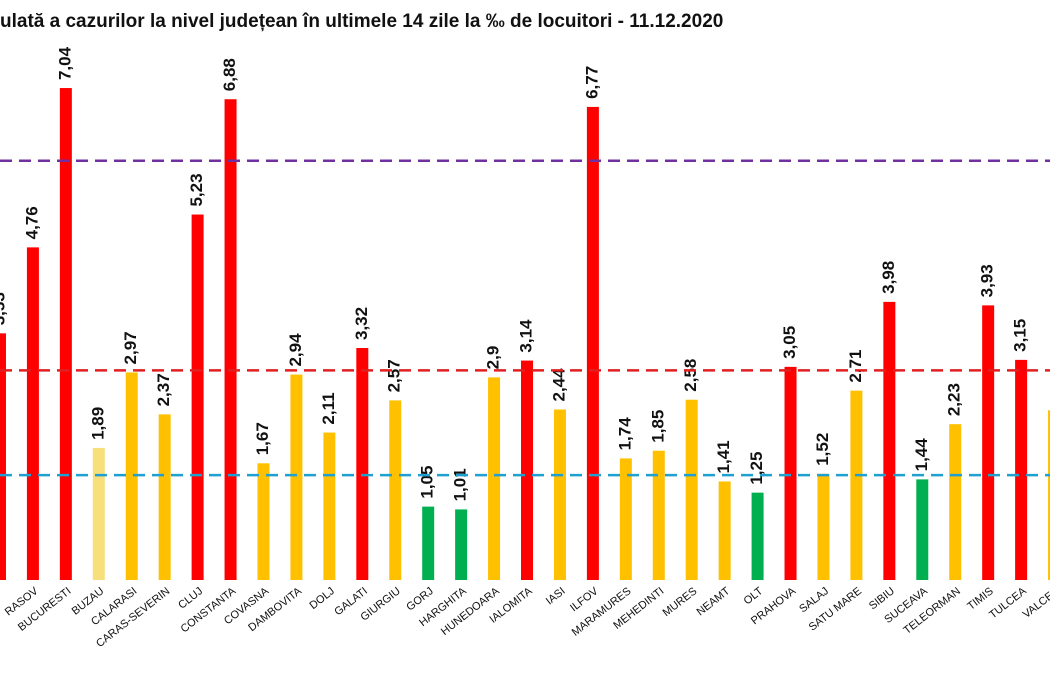 The width and height of the screenshot is (1050, 700). I want to click on value-label: 2,71, so click(855, 366).